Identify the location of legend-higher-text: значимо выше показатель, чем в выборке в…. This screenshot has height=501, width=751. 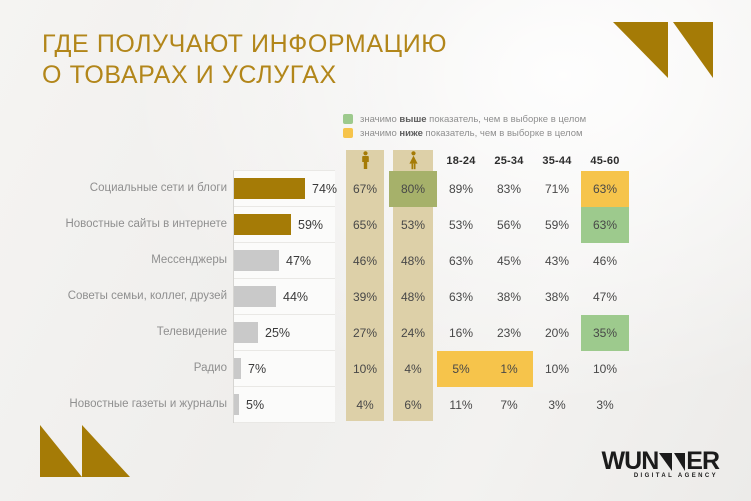
(473, 119).